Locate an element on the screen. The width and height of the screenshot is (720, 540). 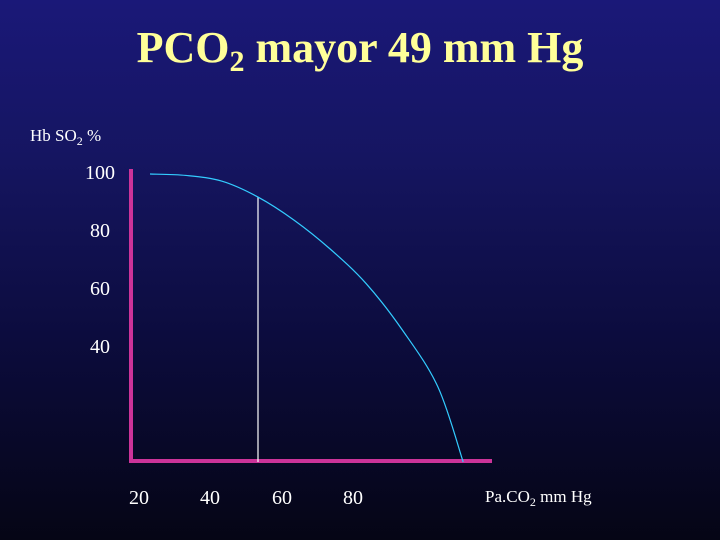
y-tick-label-40: 40 is located at coordinates (100, 347).